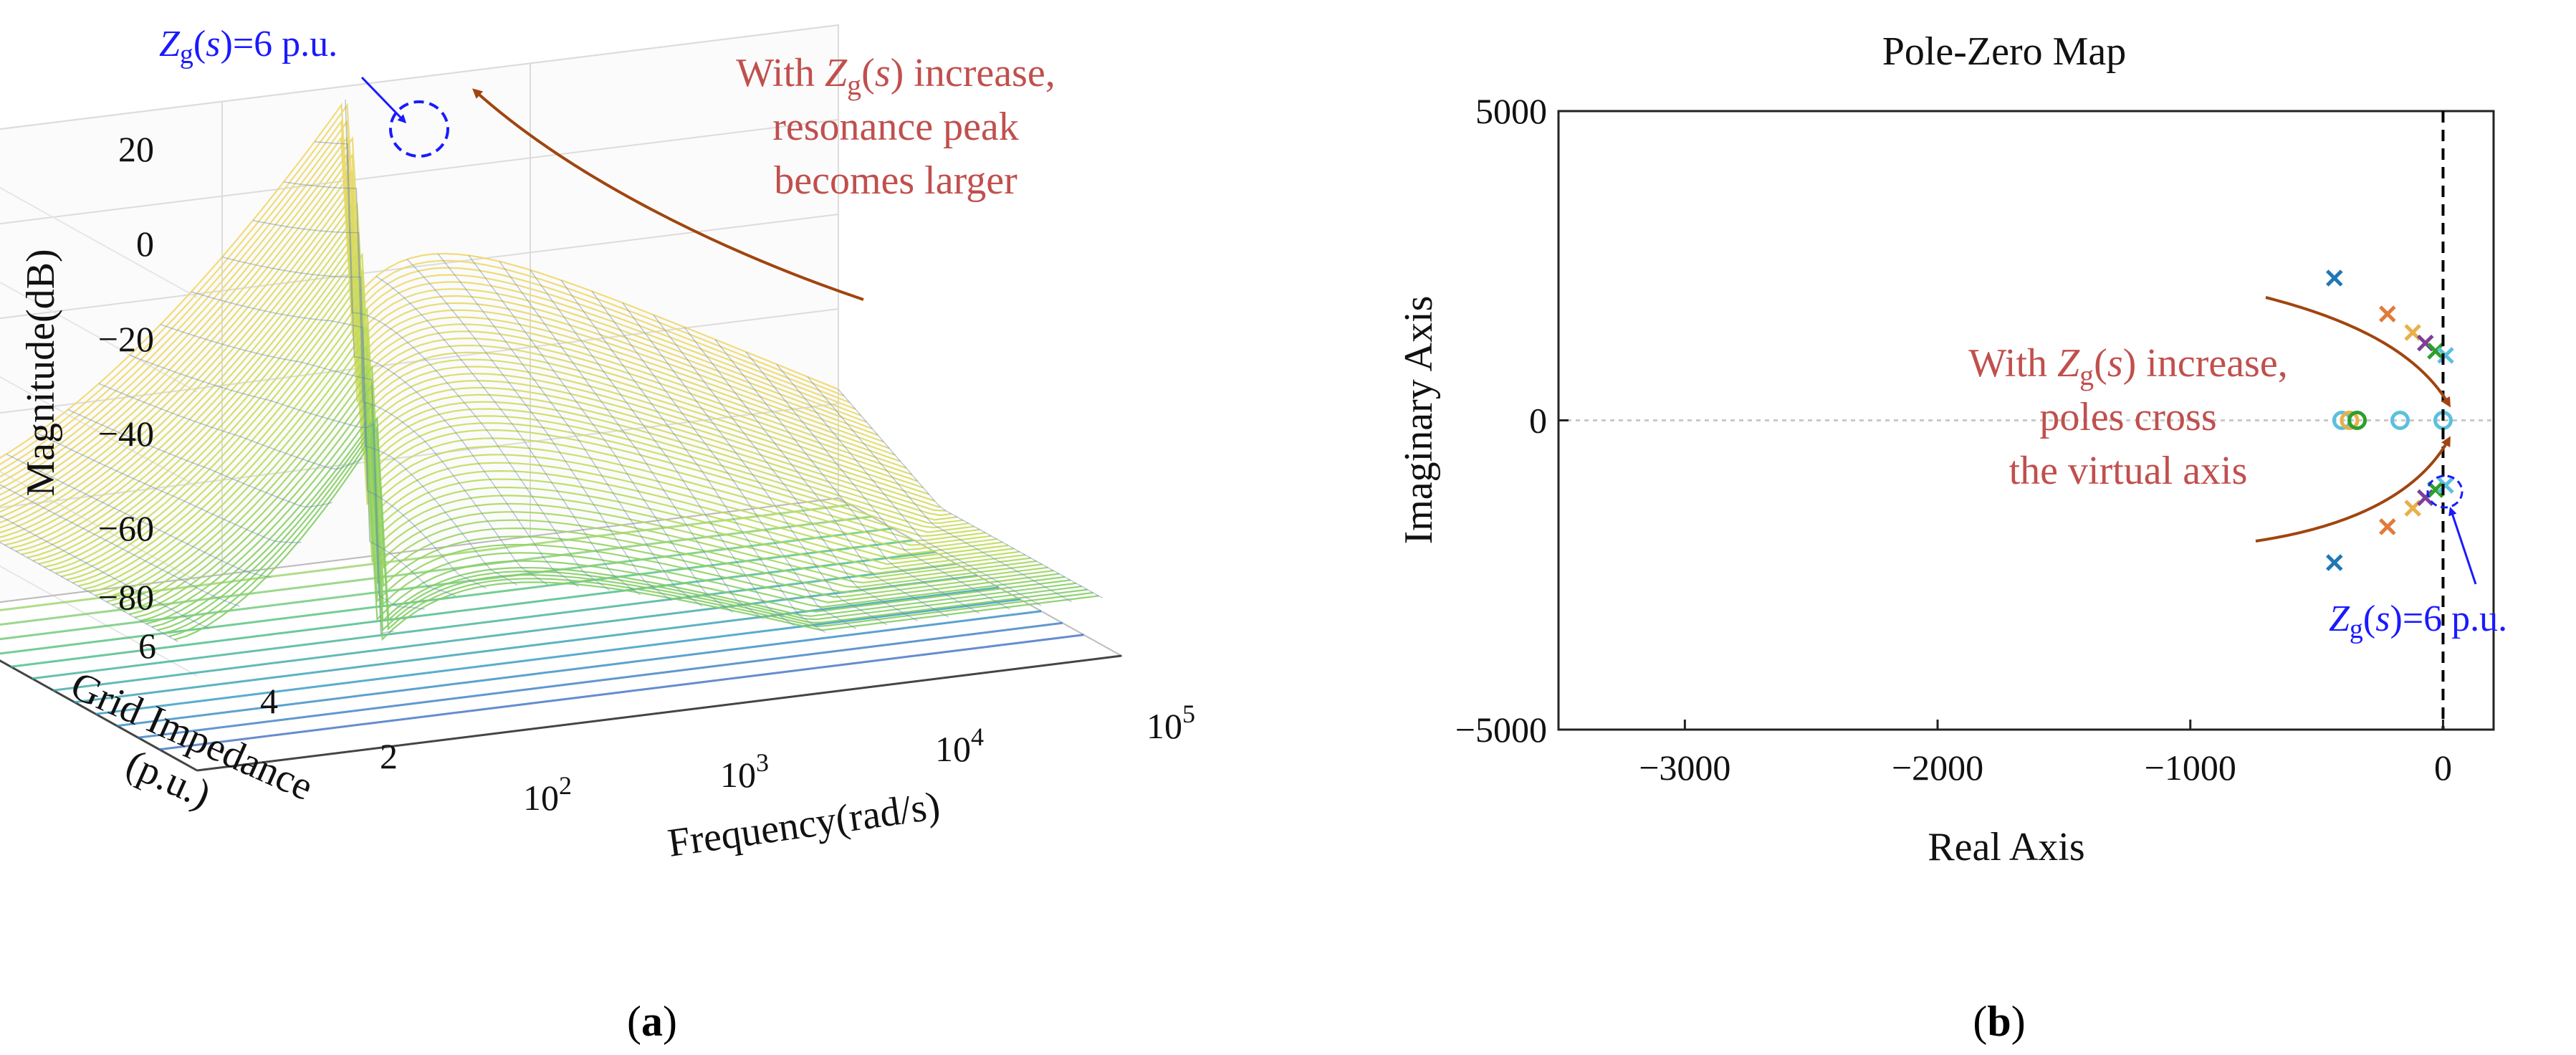  What do you see at coordinates (2443, 768) in the screenshot?
I see `x-tick-label: 0` at bounding box center [2443, 768].